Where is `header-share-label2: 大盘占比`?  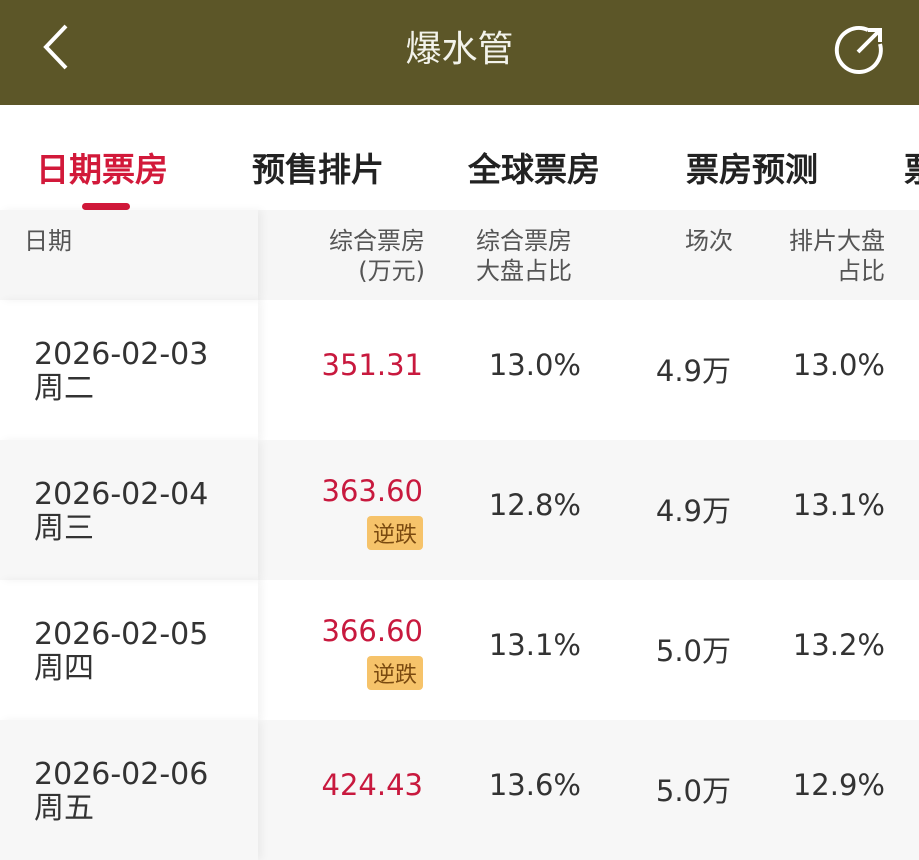
header-share-label2: 大盘占比 is located at coordinates (524, 271).